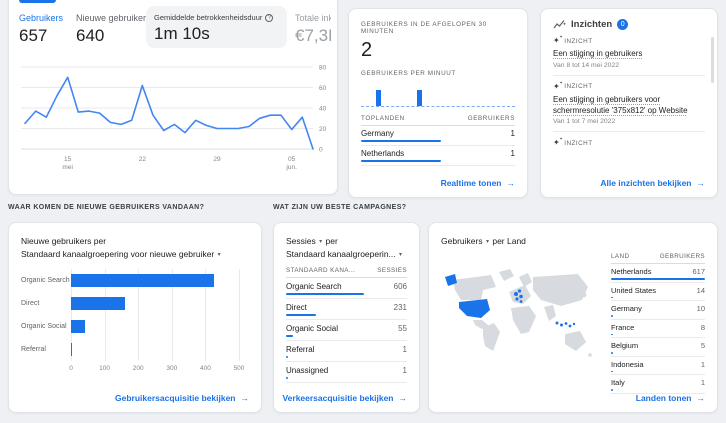  Describe the element at coordinates (113, 29) in the screenshot. I see `metric-tab-new-users: Nieuwe gebruikers 640` at that location.